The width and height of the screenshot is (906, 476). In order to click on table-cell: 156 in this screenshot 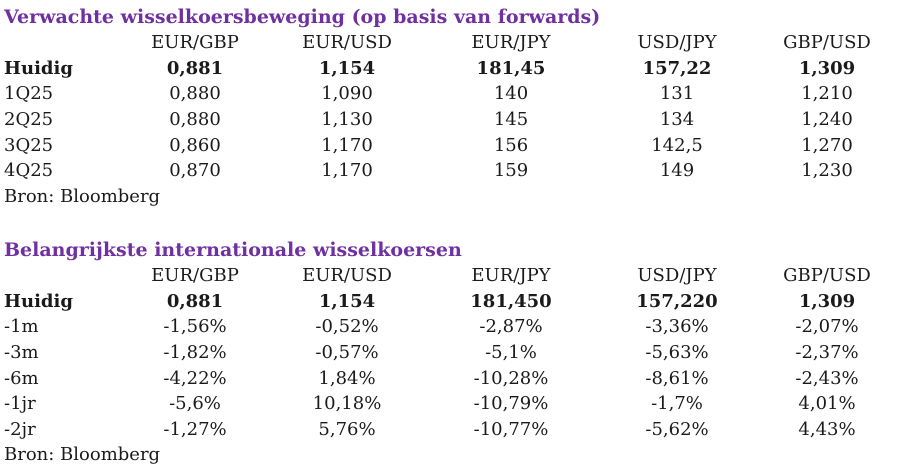, I will do `click(511, 145)`.